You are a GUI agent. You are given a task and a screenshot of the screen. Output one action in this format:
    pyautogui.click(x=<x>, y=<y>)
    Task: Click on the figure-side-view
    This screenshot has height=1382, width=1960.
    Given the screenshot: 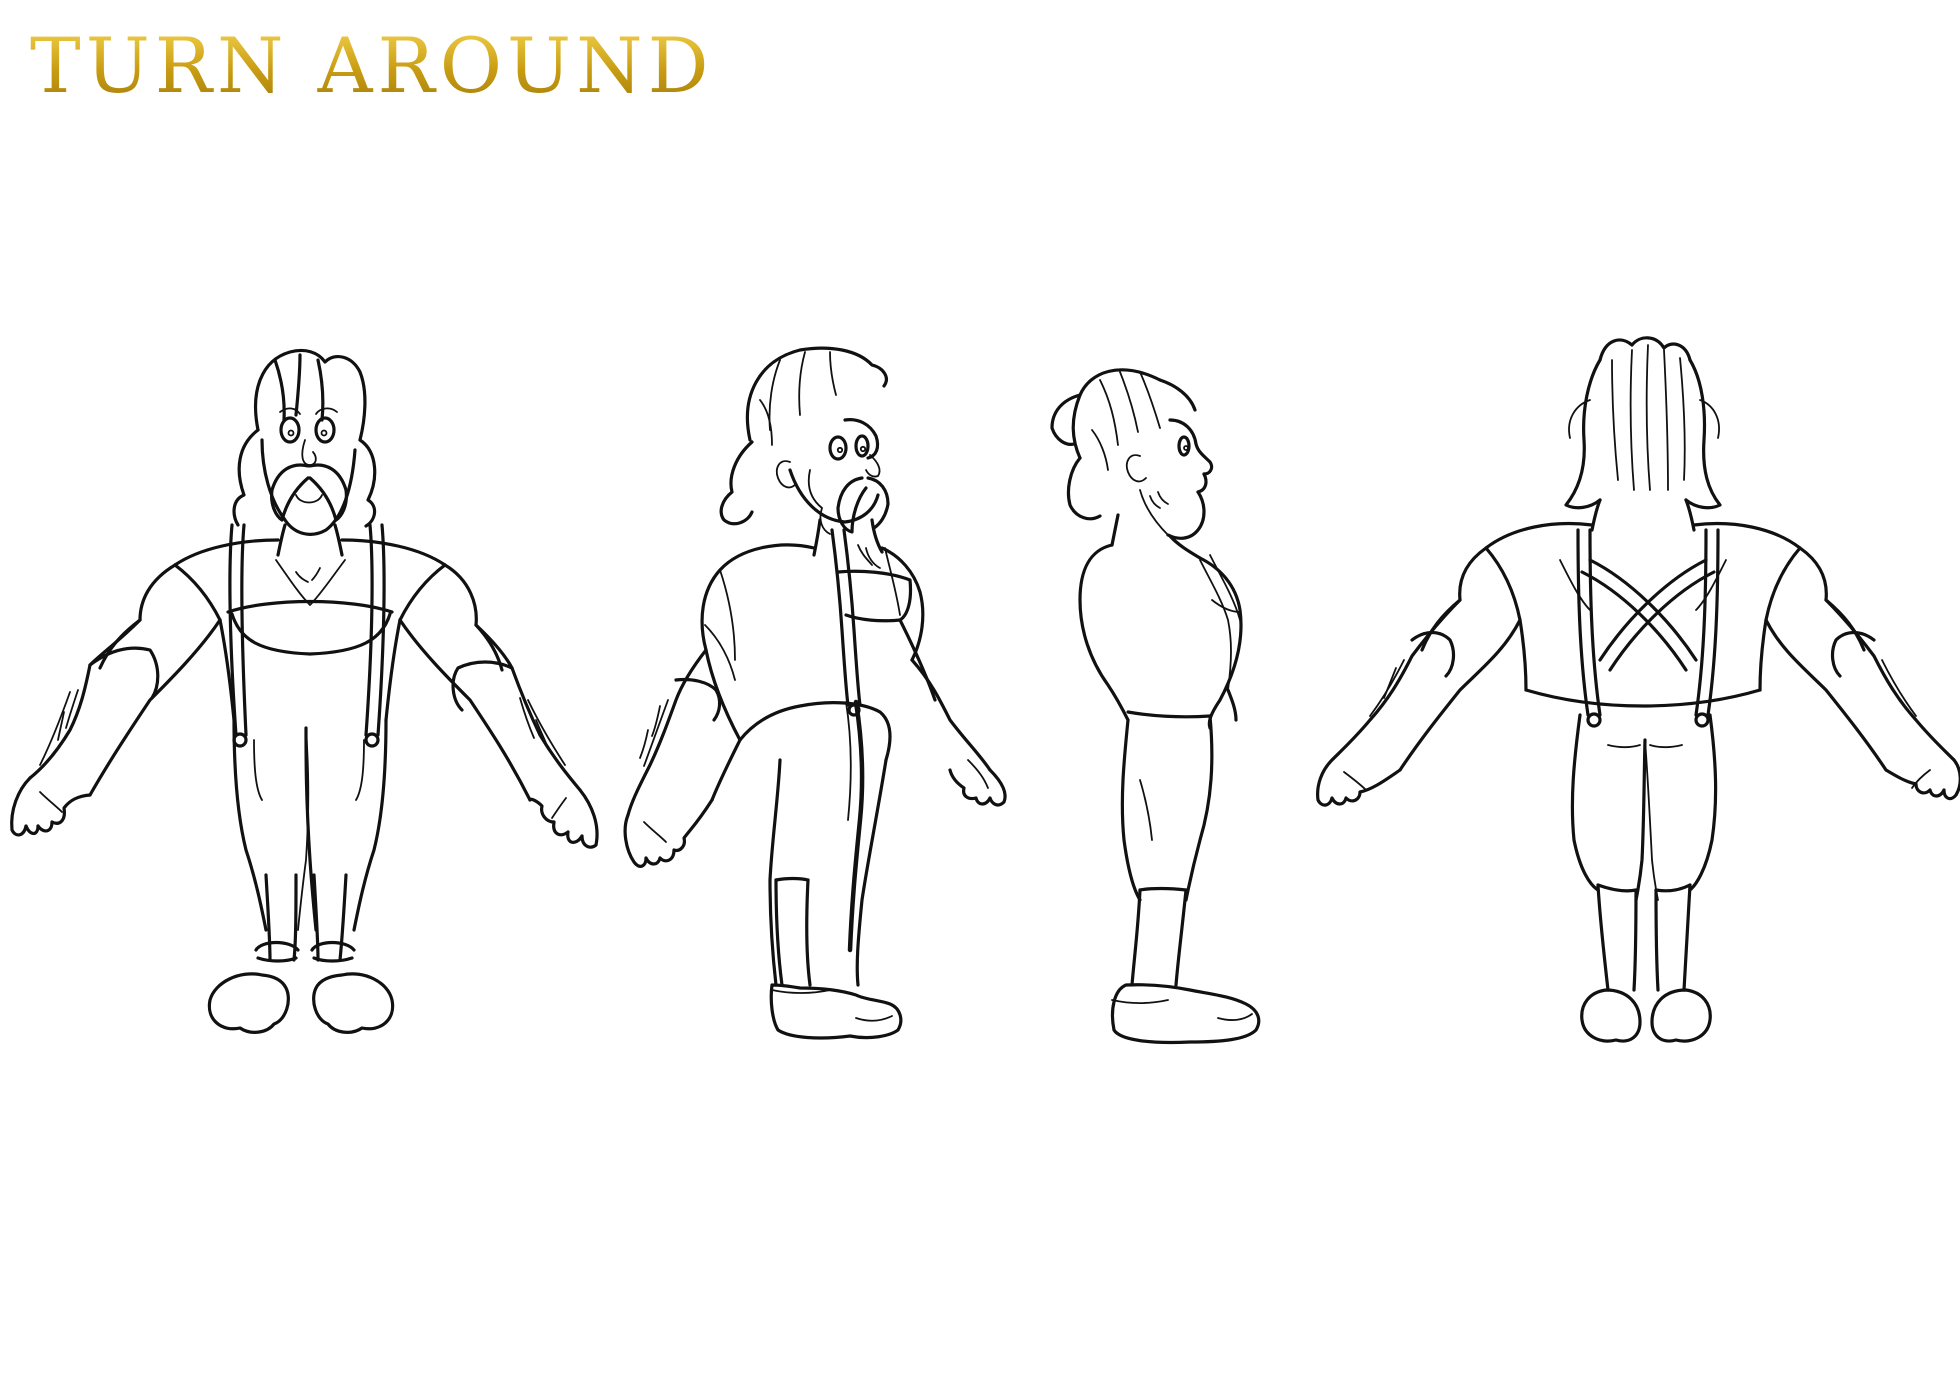 What is the action you would take?
    pyautogui.click(x=1155, y=706)
    